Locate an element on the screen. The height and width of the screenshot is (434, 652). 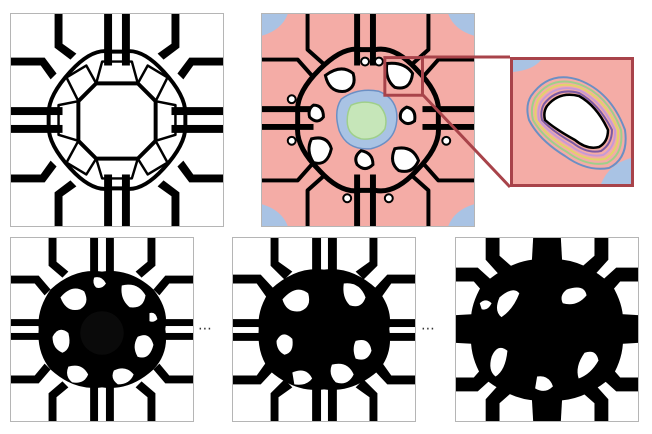
inset-zoom-graphic is located at coordinates (572, 122).